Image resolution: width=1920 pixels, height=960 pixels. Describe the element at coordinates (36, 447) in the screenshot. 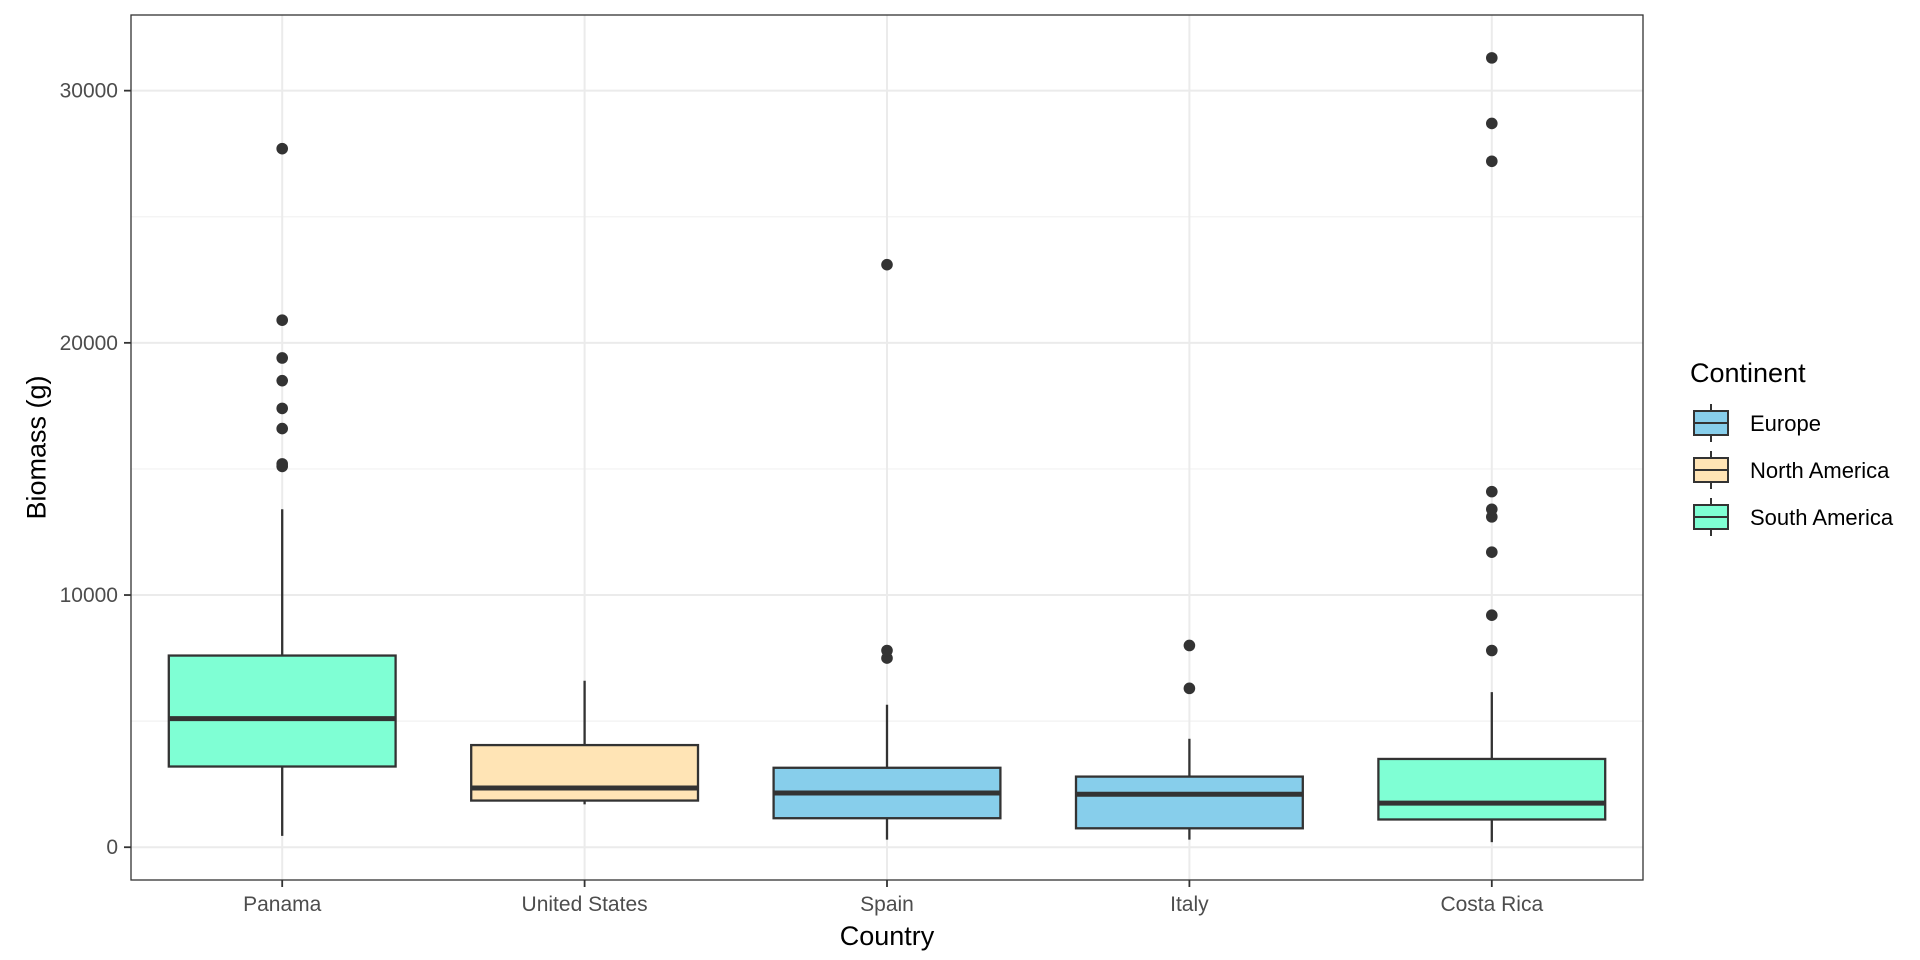

I see `y-axis-title: Biomass (g)` at that location.